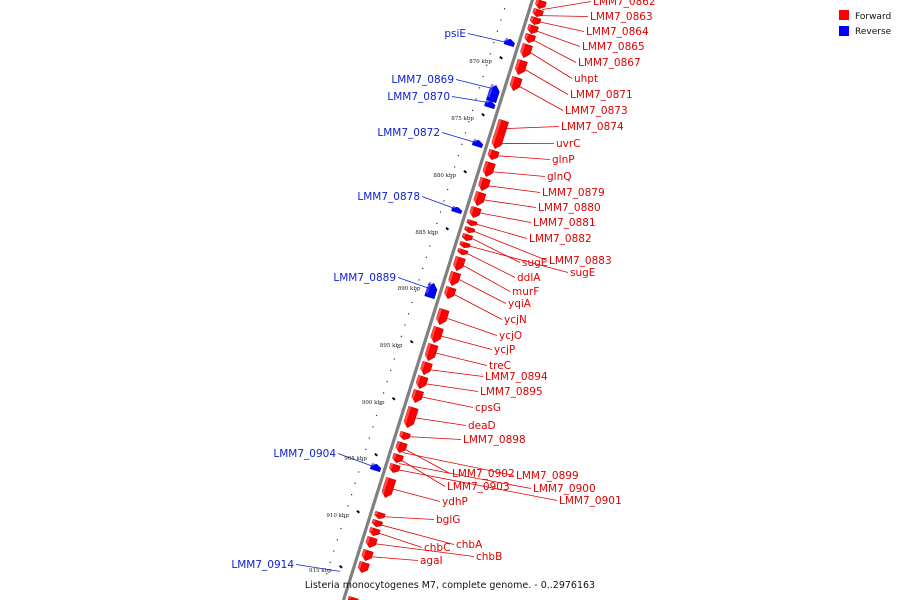 The width and height of the screenshot is (900, 600). I want to click on reverse-gene-label: LMM7_0870, so click(418, 97).